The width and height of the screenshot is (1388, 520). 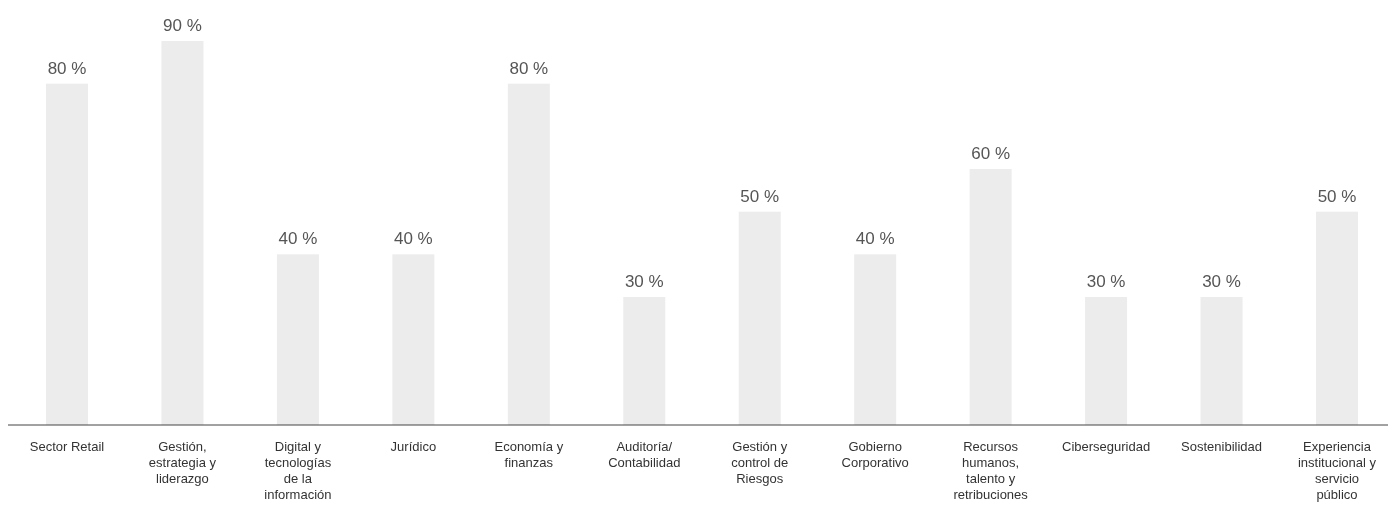 What do you see at coordinates (760, 462) in the screenshot?
I see `x-tick-label: Gestión y control de Riesgos` at bounding box center [760, 462].